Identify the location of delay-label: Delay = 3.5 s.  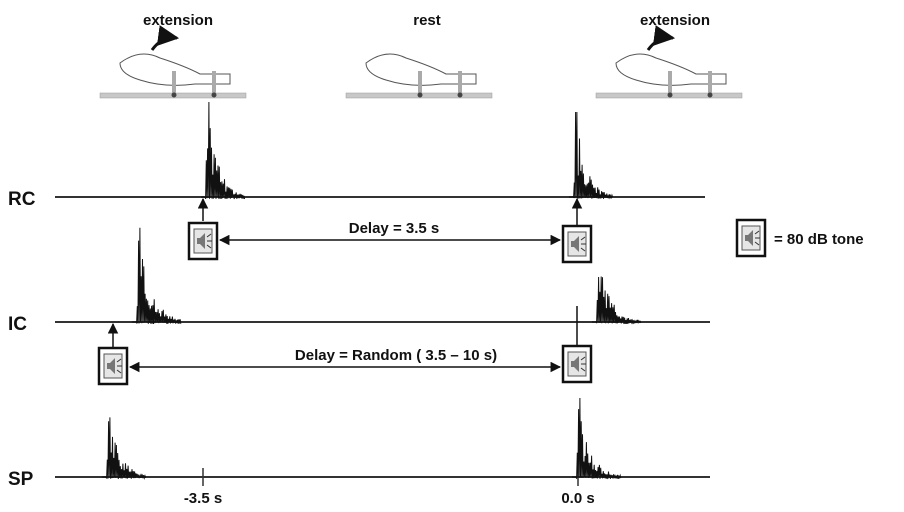
(394, 228).